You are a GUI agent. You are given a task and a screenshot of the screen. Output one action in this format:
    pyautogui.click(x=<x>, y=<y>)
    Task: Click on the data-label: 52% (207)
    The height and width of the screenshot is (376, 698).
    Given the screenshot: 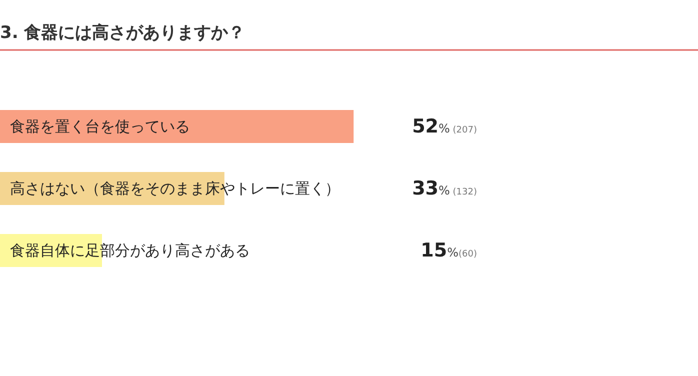 What is the action you would take?
    pyautogui.click(x=444, y=127)
    